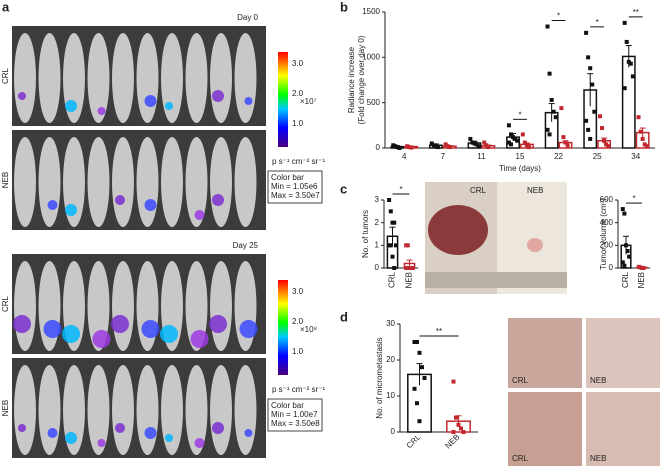  What do you see at coordinates (295, 415) in the screenshot?
I see `info-box` at bounding box center [295, 415].